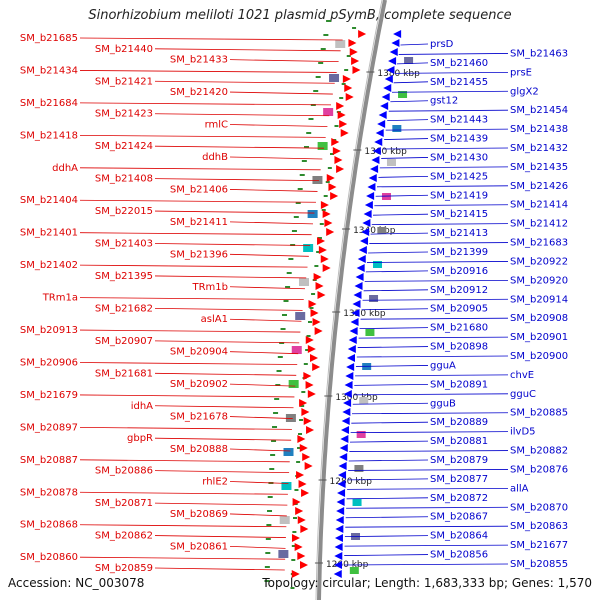 This screenshot has width=600, height=600. Describe the element at coordinates (459, 82) in the screenshot. I see `gene-label-reverse: SM_b21455` at that location.